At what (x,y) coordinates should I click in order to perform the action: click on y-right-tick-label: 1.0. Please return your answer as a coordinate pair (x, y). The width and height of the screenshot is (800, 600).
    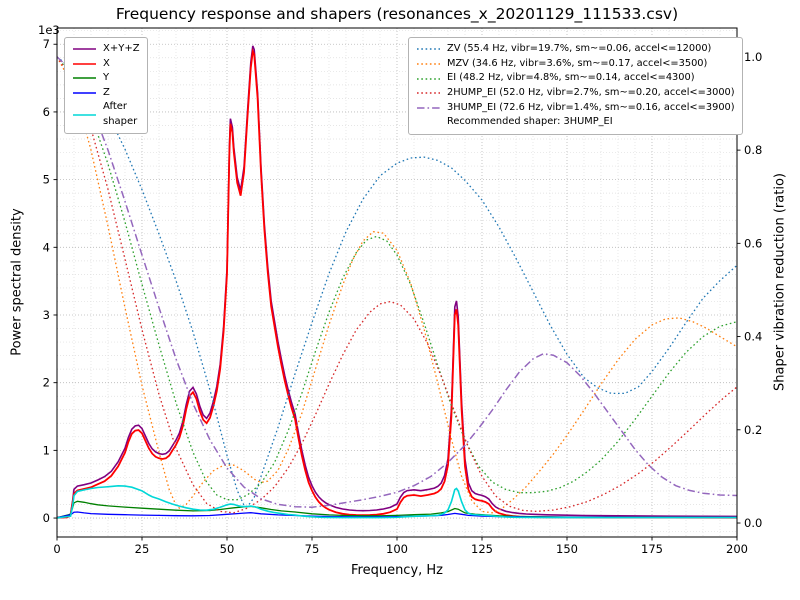
    Looking at the image, I should click on (753, 57).